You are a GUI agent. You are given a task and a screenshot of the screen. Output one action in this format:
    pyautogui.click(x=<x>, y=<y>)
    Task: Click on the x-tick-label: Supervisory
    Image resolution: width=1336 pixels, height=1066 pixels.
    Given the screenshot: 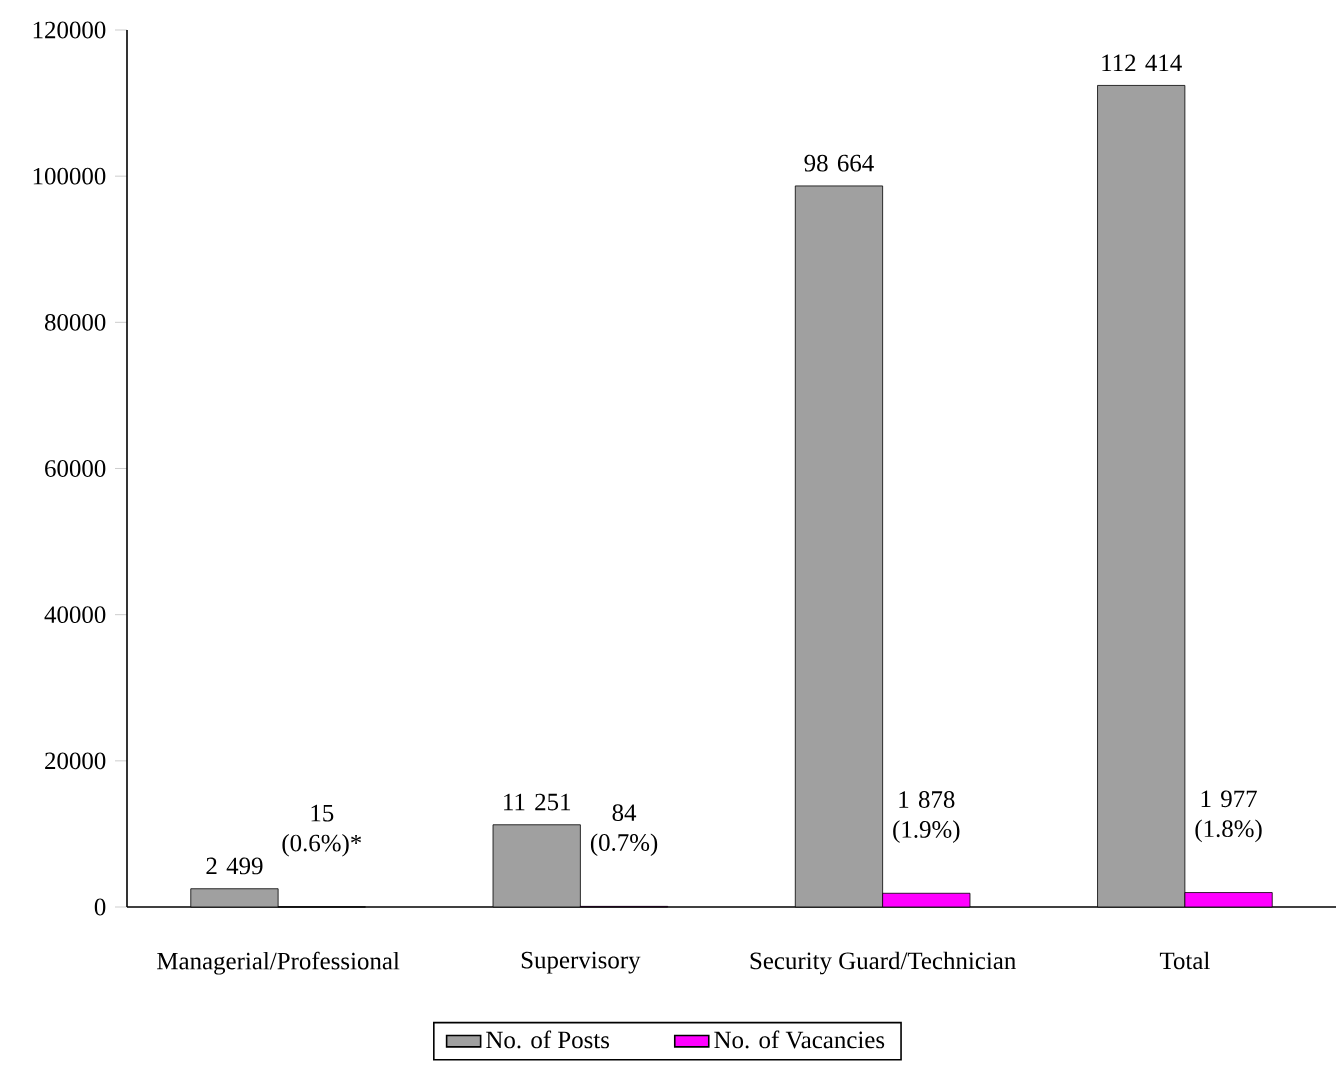 What is the action you would take?
    pyautogui.click(x=581, y=962)
    